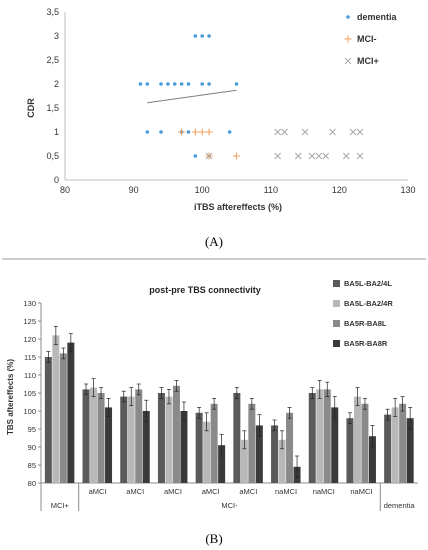  Describe the element at coordinates (52, 108) in the screenshot. I see `y-tick-label: 1,5` at that location.